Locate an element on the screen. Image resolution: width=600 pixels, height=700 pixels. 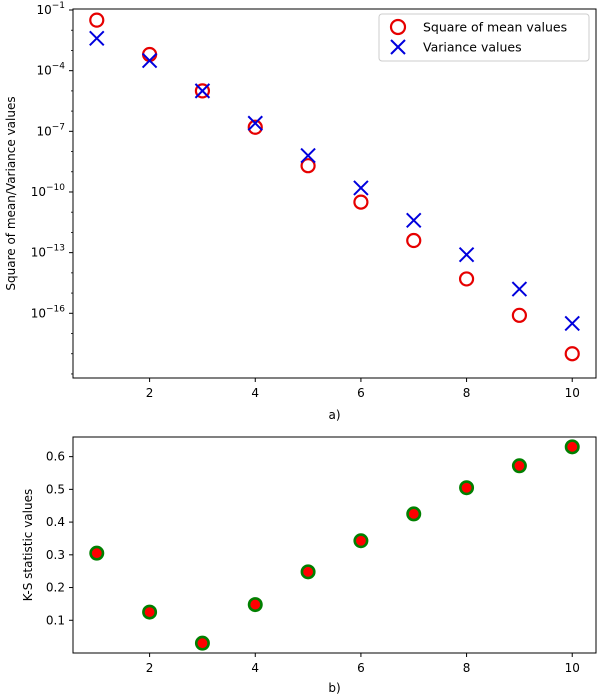
panel-b-x-ticks: 2 4 6 8 10 is located at coordinates (363, 664).